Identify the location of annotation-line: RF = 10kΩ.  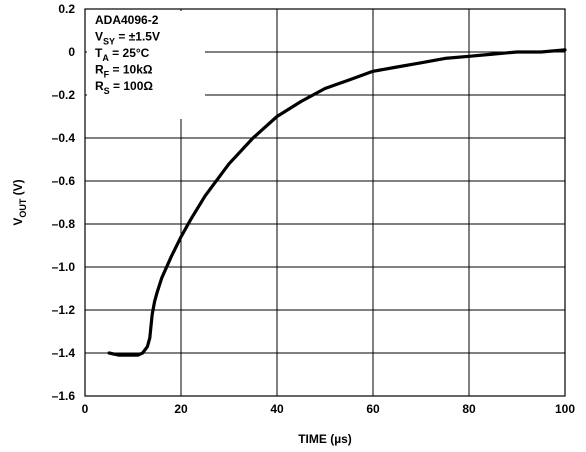
(124, 71).